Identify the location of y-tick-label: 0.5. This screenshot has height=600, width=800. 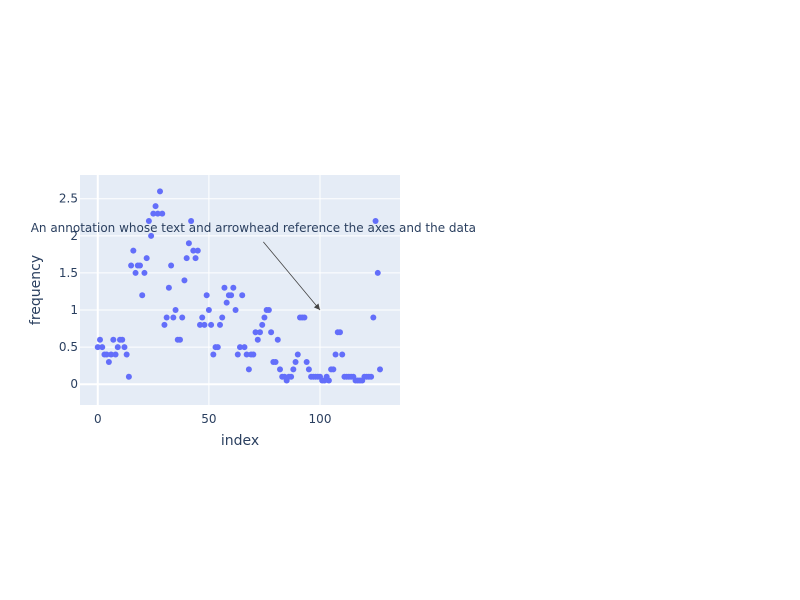
(68, 347).